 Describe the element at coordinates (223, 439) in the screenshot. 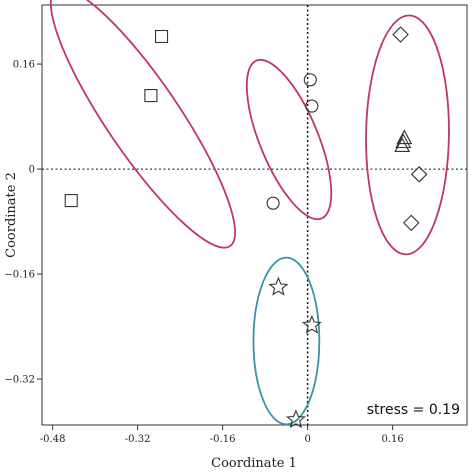

I see `x-tick-label: -0.16` at that location.